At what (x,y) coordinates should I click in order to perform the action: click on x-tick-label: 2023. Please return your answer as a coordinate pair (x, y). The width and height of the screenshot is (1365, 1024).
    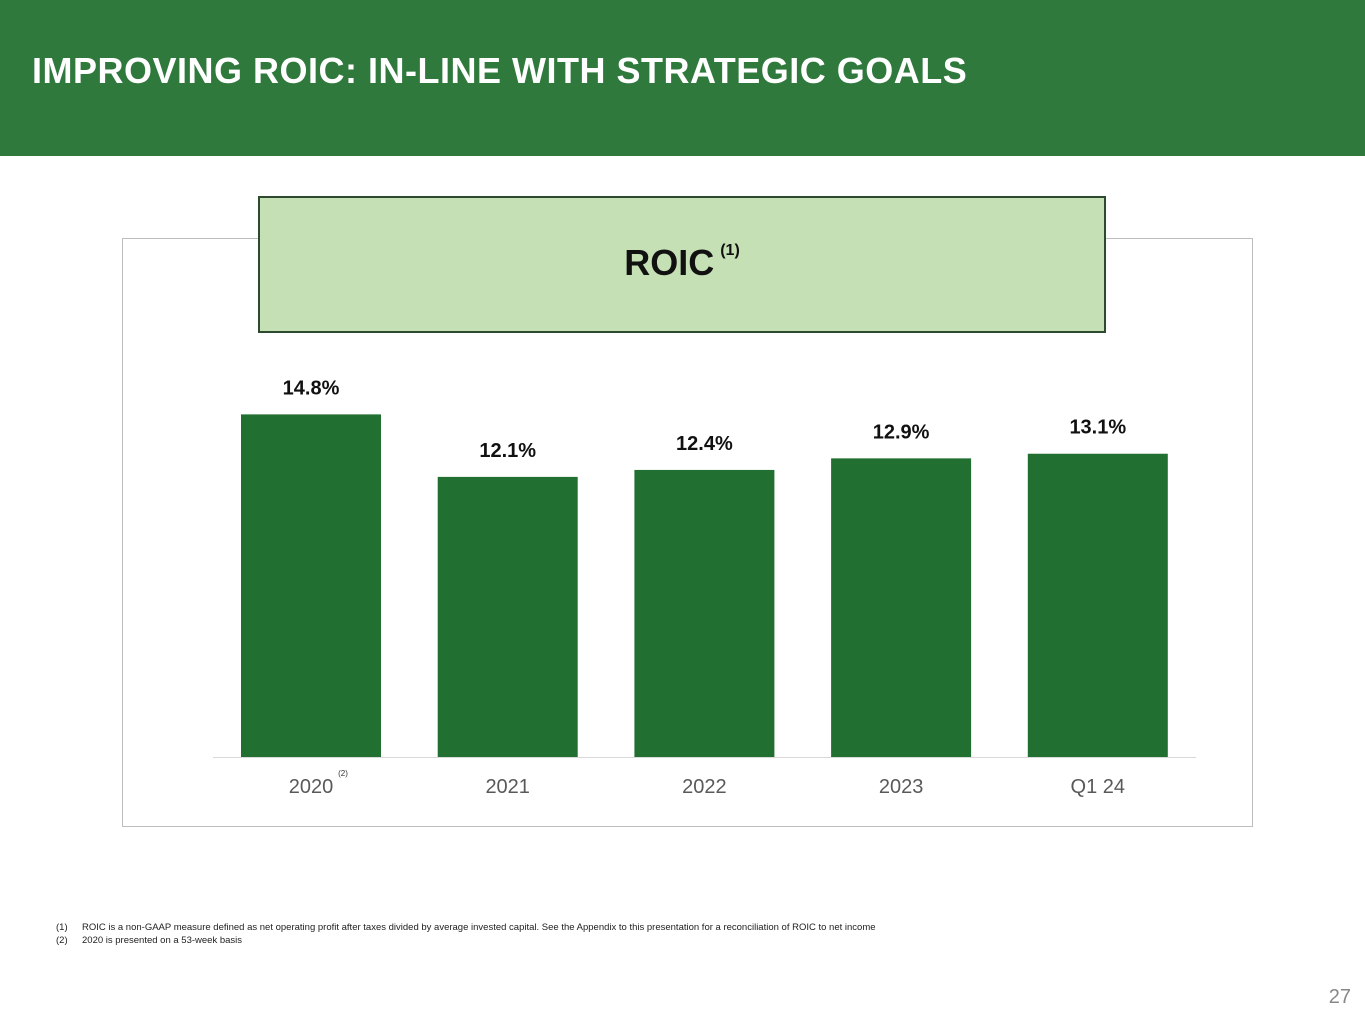
    Looking at the image, I should click on (901, 787).